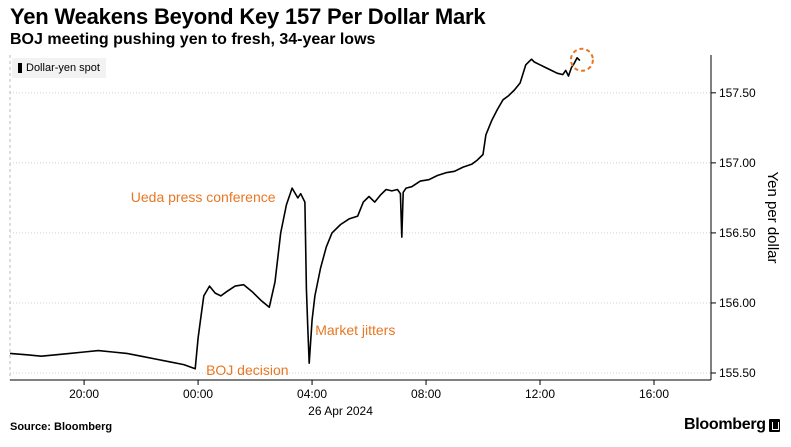 This screenshot has width=791, height=447. I want to click on legend: Dollar-yen spot, so click(59, 68).